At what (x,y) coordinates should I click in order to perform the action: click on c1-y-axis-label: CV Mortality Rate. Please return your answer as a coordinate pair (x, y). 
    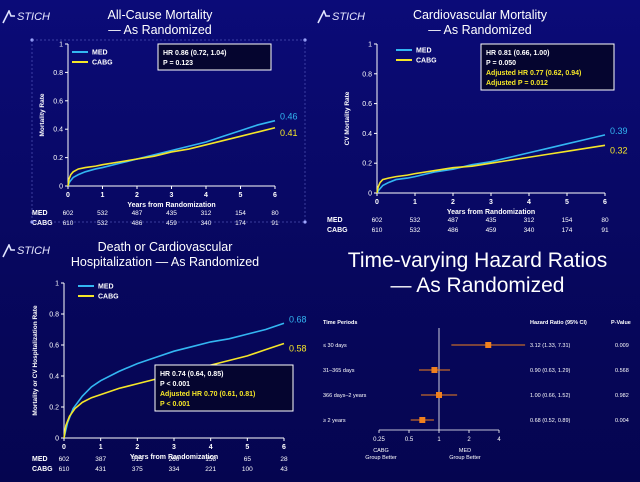
    Looking at the image, I should click on (347, 118).